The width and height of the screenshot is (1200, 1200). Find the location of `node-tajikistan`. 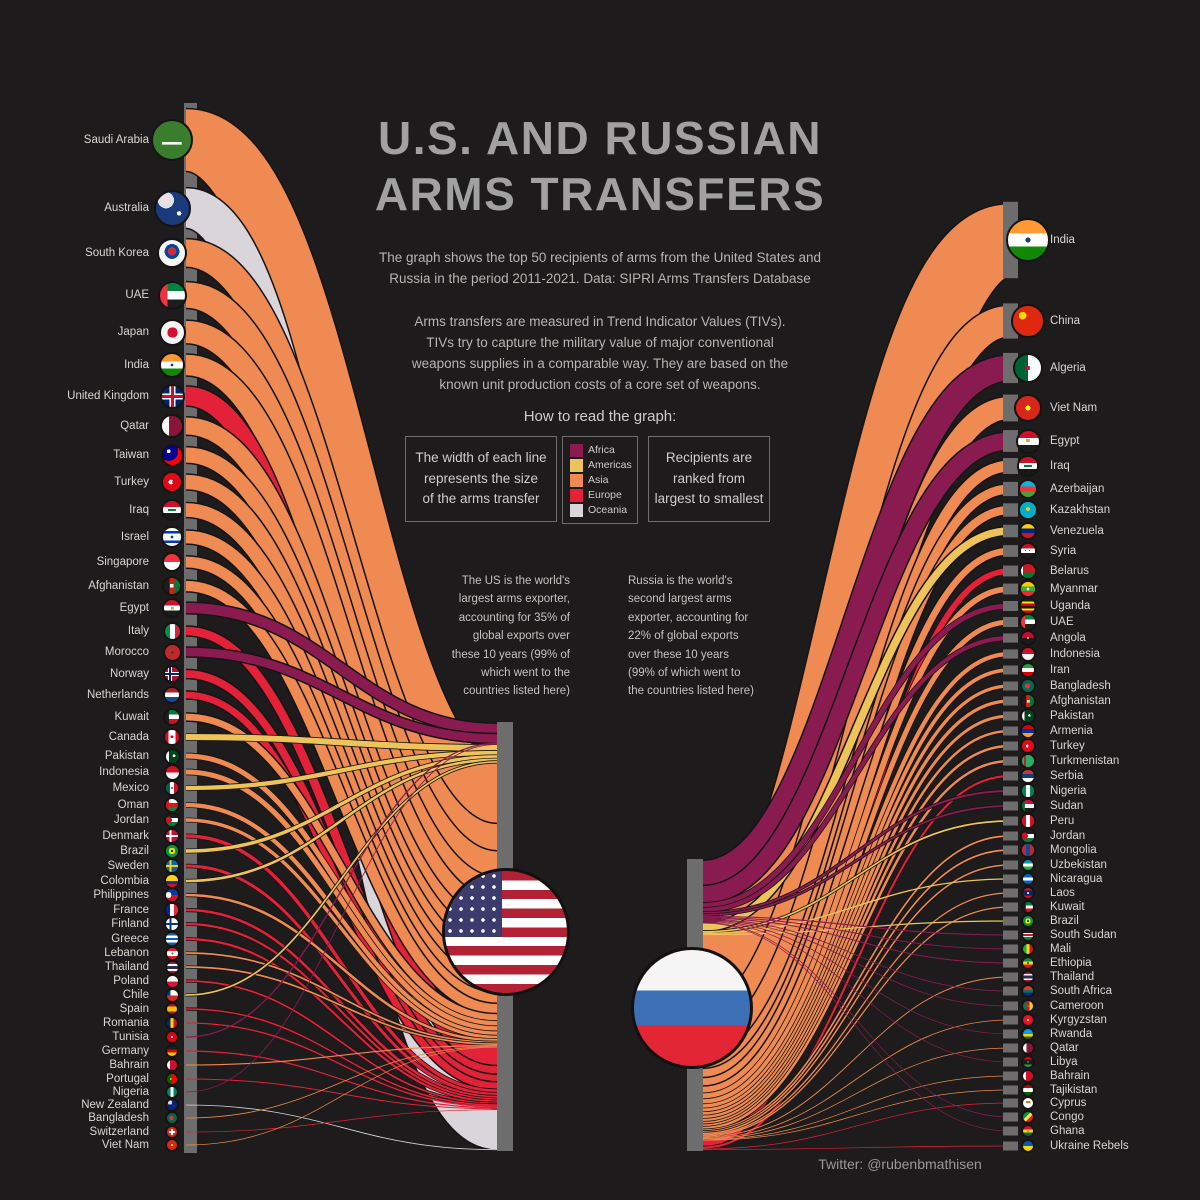

node-tajikistan is located at coordinates (1010, 1090).